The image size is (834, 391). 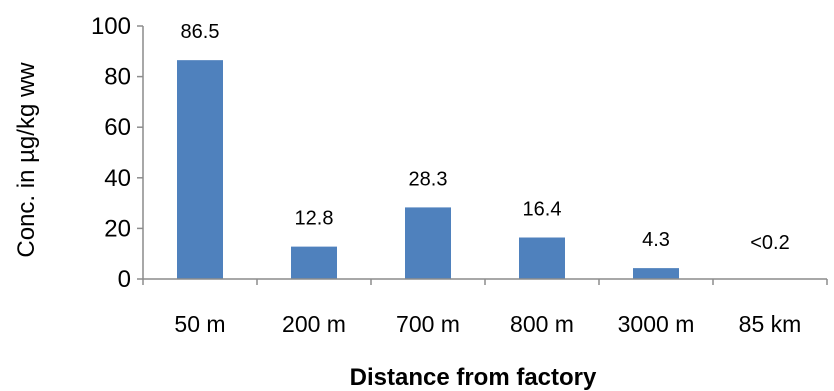 What do you see at coordinates (769, 243) in the screenshot?
I see `data-label: <0.2` at bounding box center [769, 243].